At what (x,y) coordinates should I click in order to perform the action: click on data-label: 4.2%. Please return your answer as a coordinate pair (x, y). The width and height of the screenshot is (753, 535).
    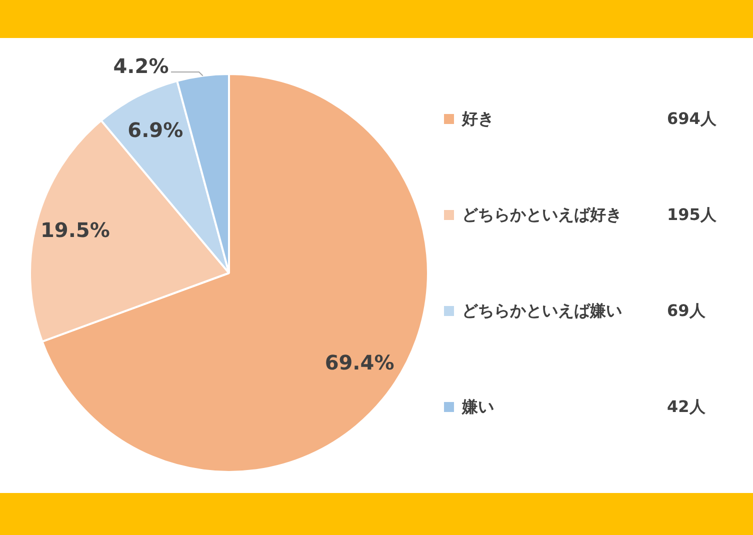
    Looking at the image, I should click on (141, 66).